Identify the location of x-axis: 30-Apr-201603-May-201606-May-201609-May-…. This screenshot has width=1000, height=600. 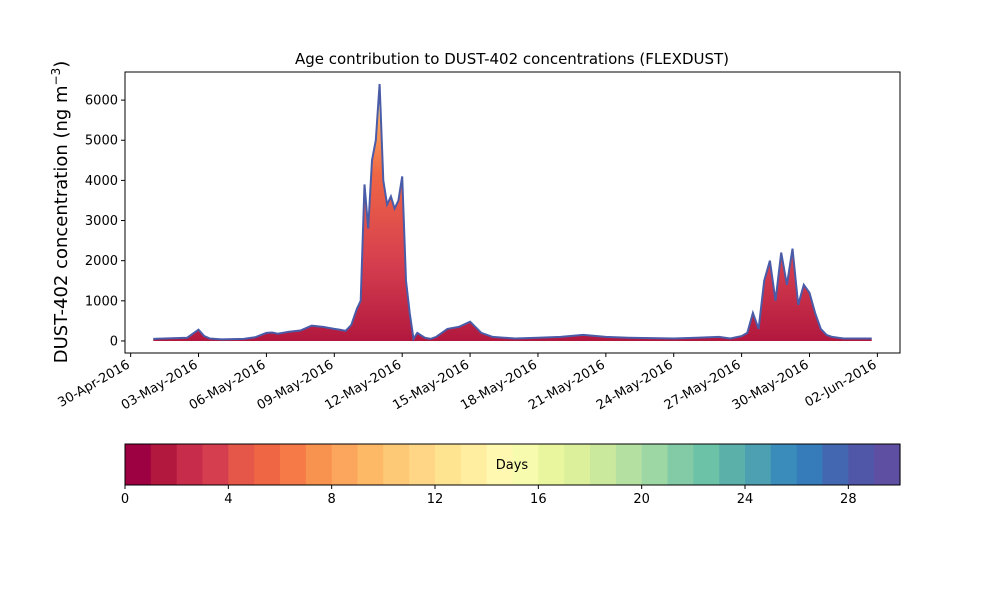
(468, 383).